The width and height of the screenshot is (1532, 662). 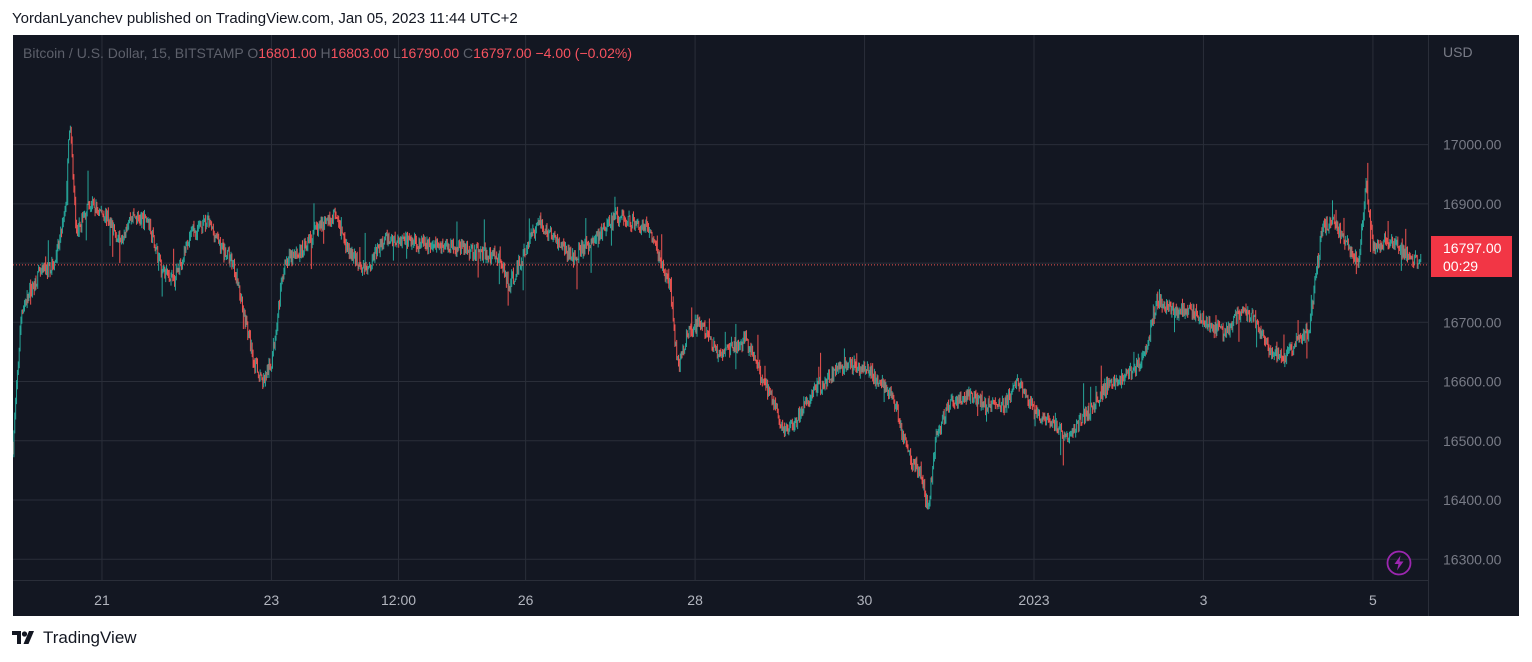 What do you see at coordinates (1472, 559) in the screenshot?
I see `price-tick-label: 16300.00` at bounding box center [1472, 559].